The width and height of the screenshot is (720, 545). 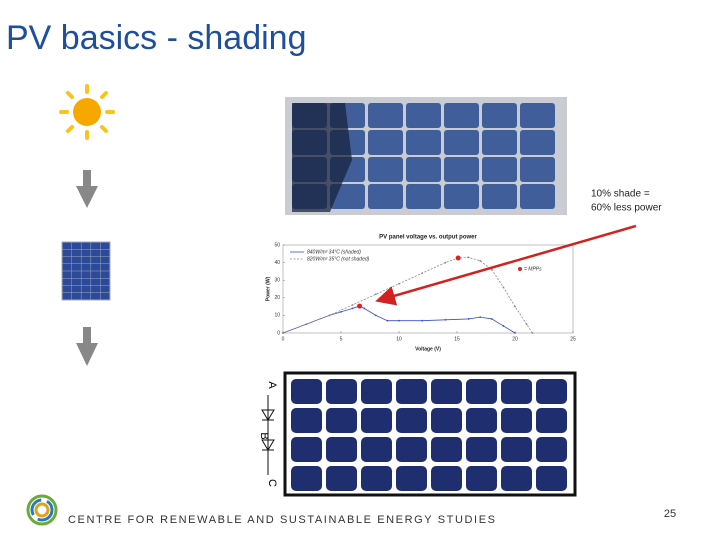 What do you see at coordinates (620, 194) in the screenshot?
I see `callout-text: 10% shade =` at bounding box center [620, 194].